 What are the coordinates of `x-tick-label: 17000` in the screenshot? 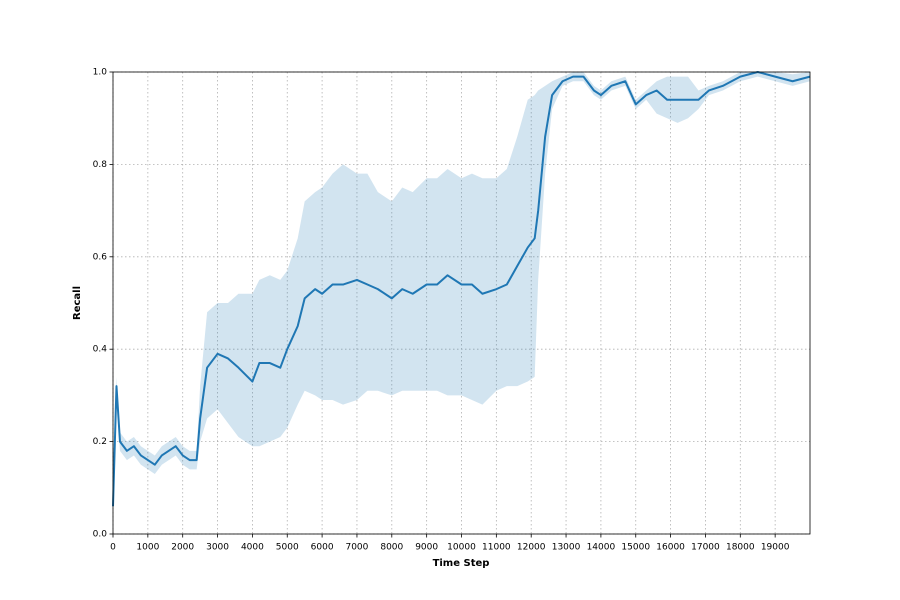 It's located at (705, 548).